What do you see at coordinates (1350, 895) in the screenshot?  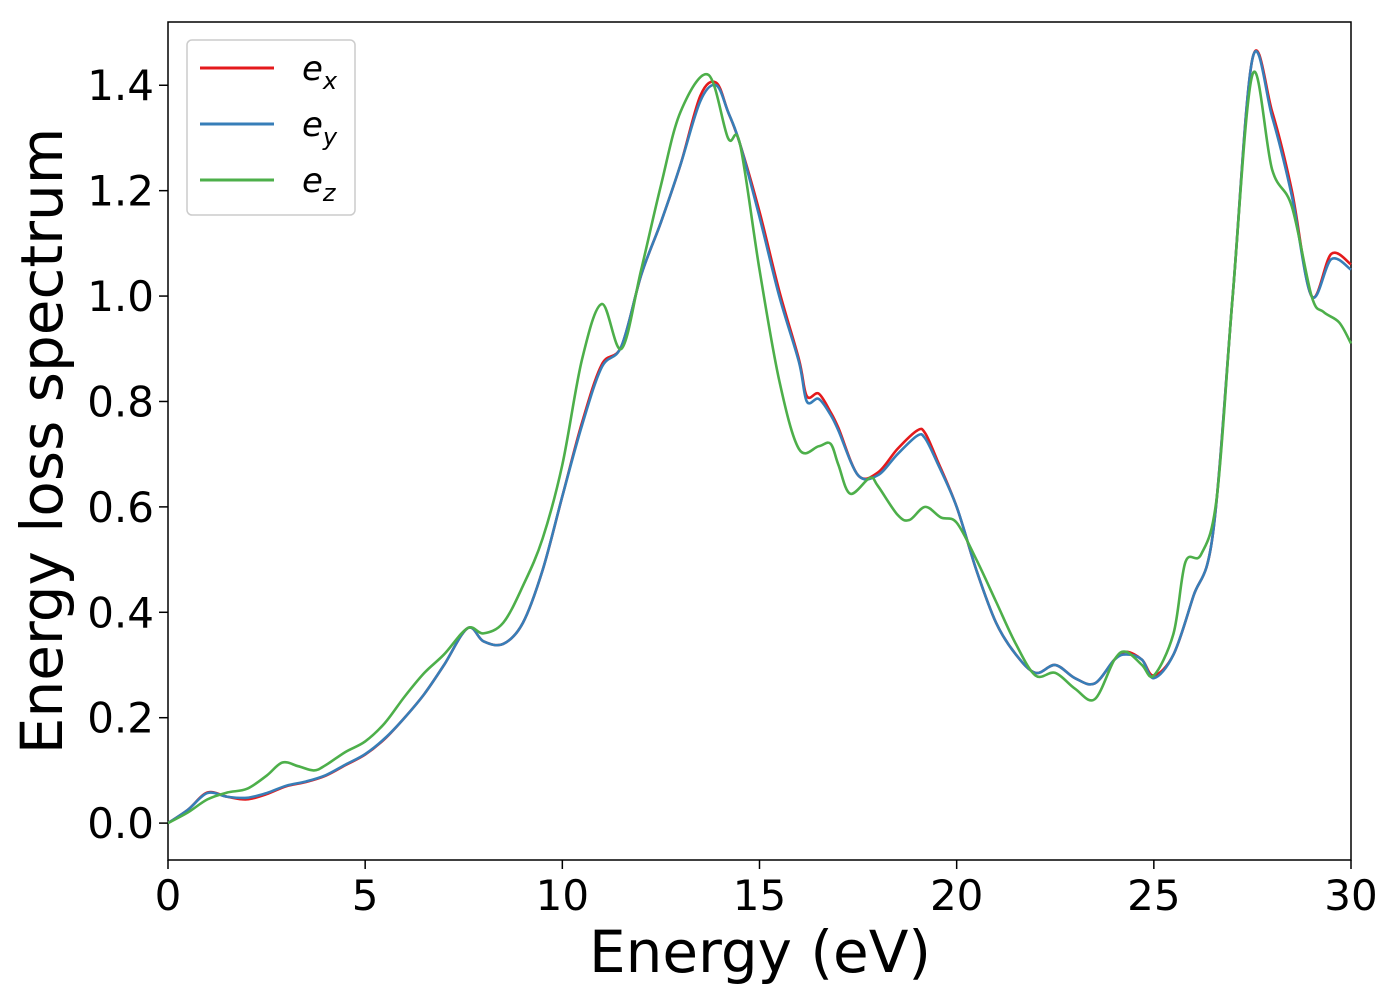 I see `x-tick-label: 30` at bounding box center [1350, 895].